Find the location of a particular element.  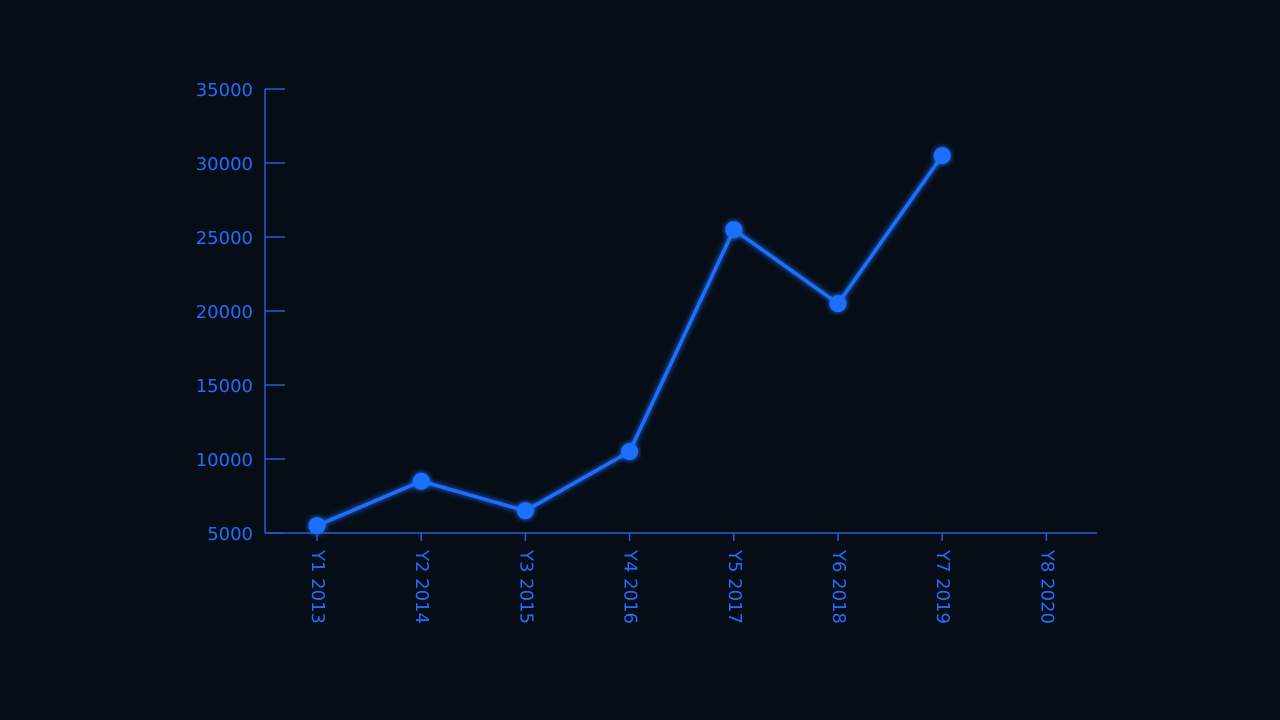

y-tick-label: 25000 is located at coordinates (224, 238).